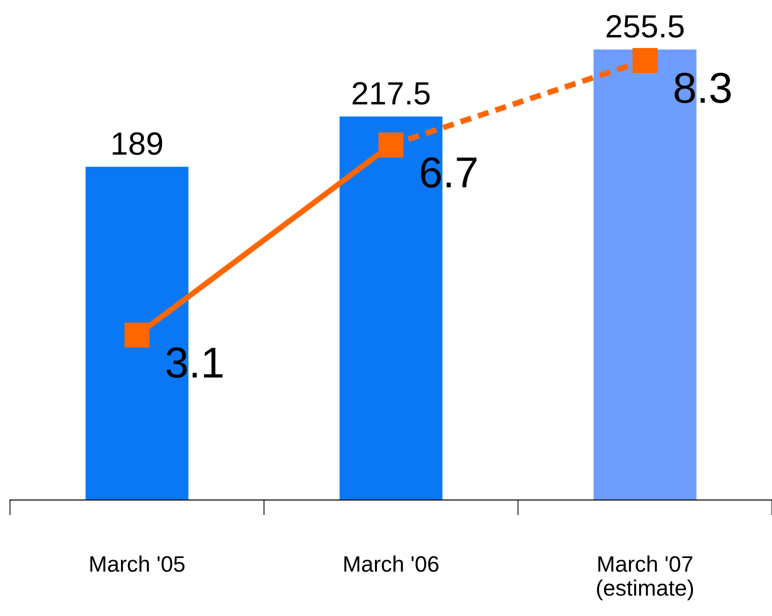 The height and width of the screenshot is (616, 772). Describe the element at coordinates (645, 578) in the screenshot. I see `x-tick-label: March '07 (estimate)` at that location.